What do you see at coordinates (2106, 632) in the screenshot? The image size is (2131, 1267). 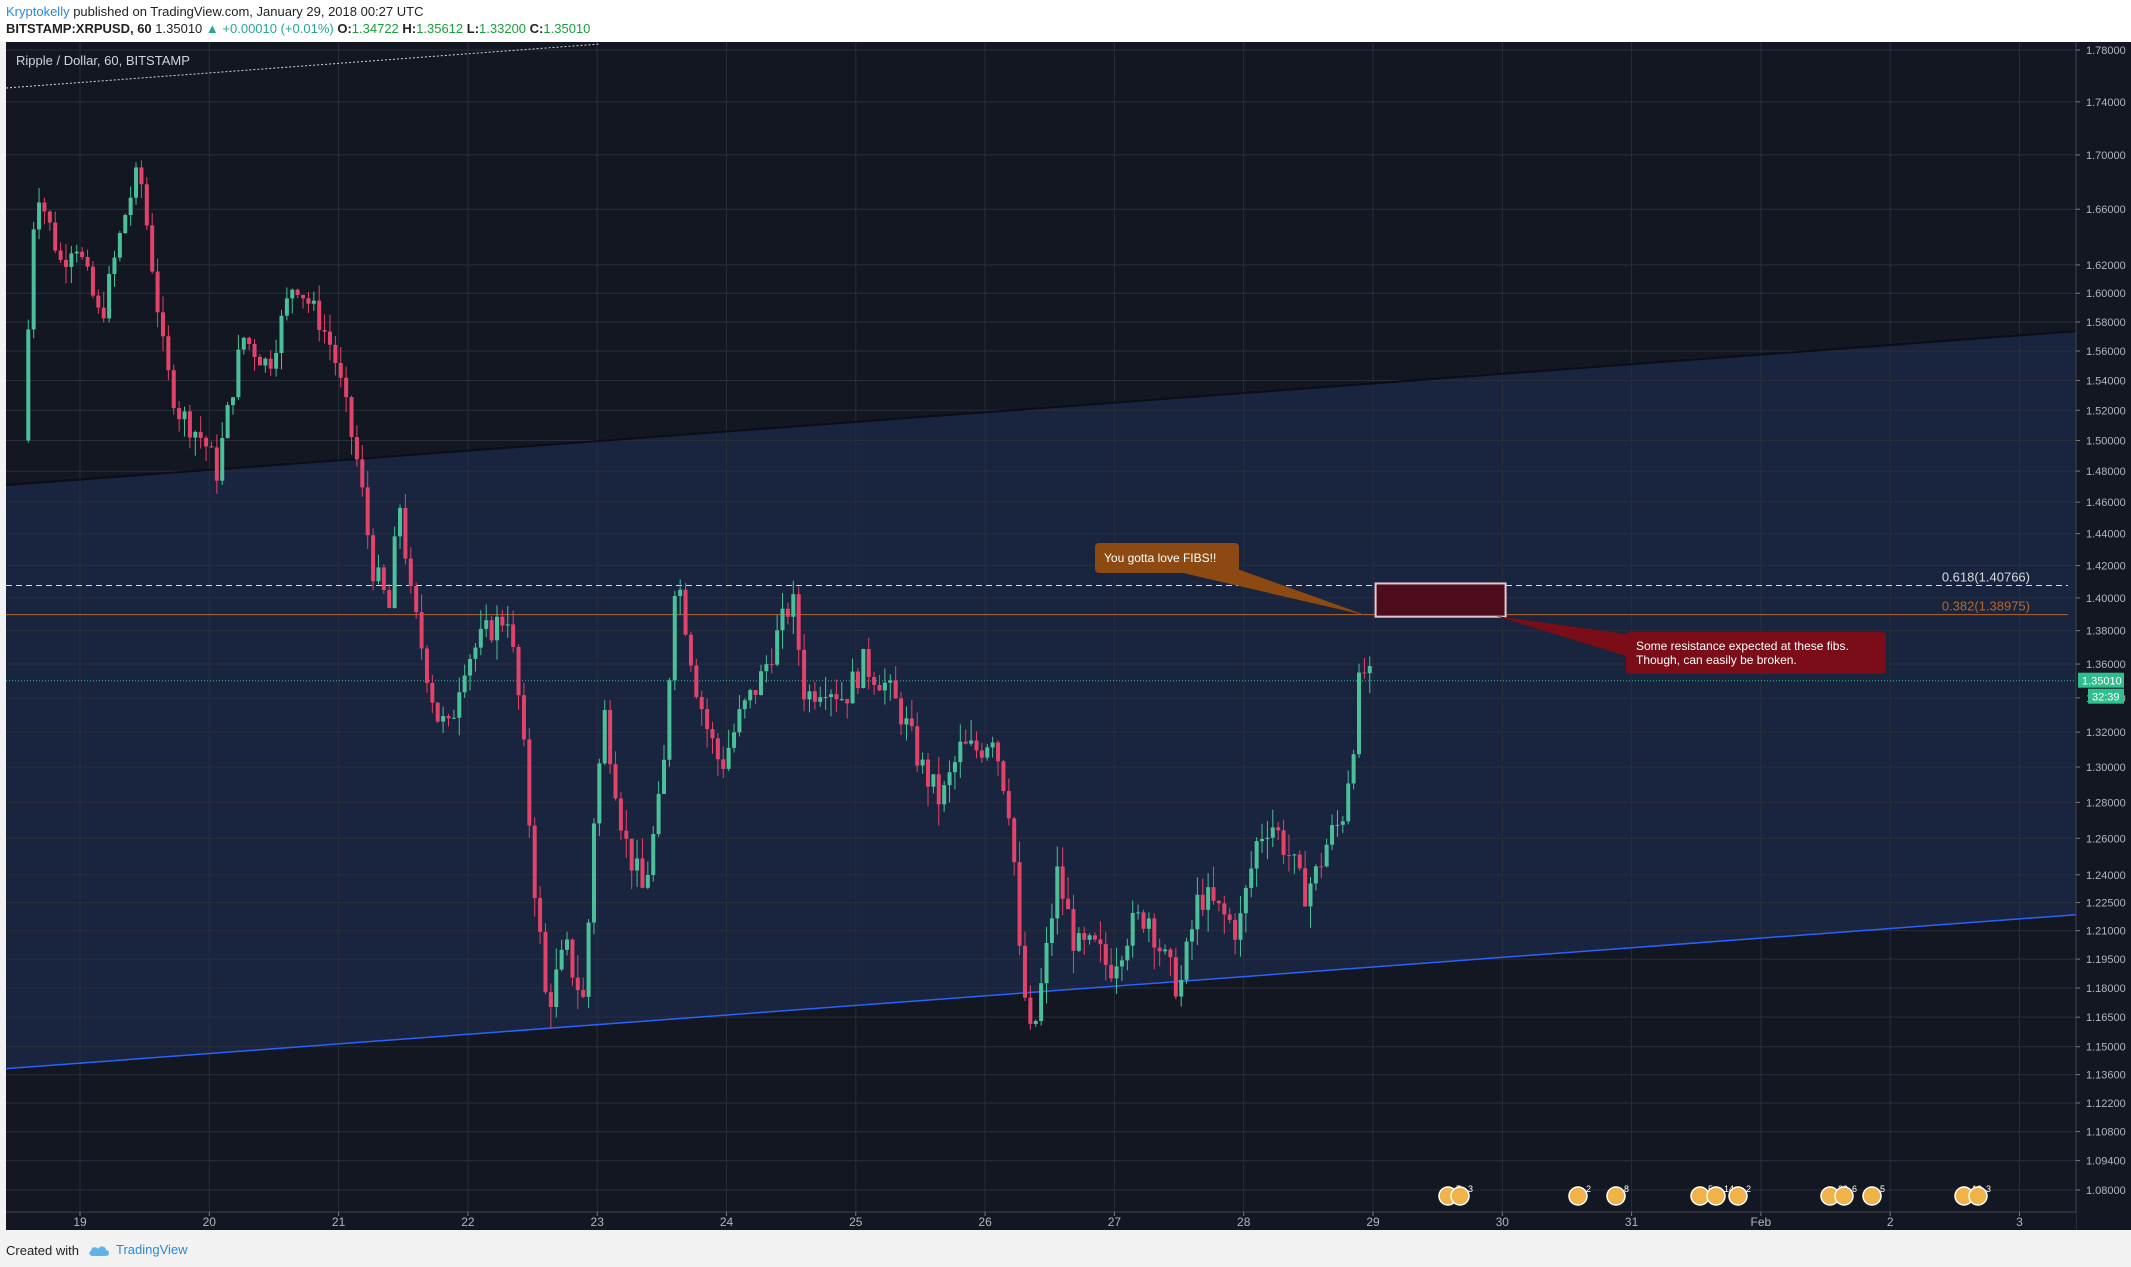 I see `price-tick-label: 1.38000` at bounding box center [2106, 632].